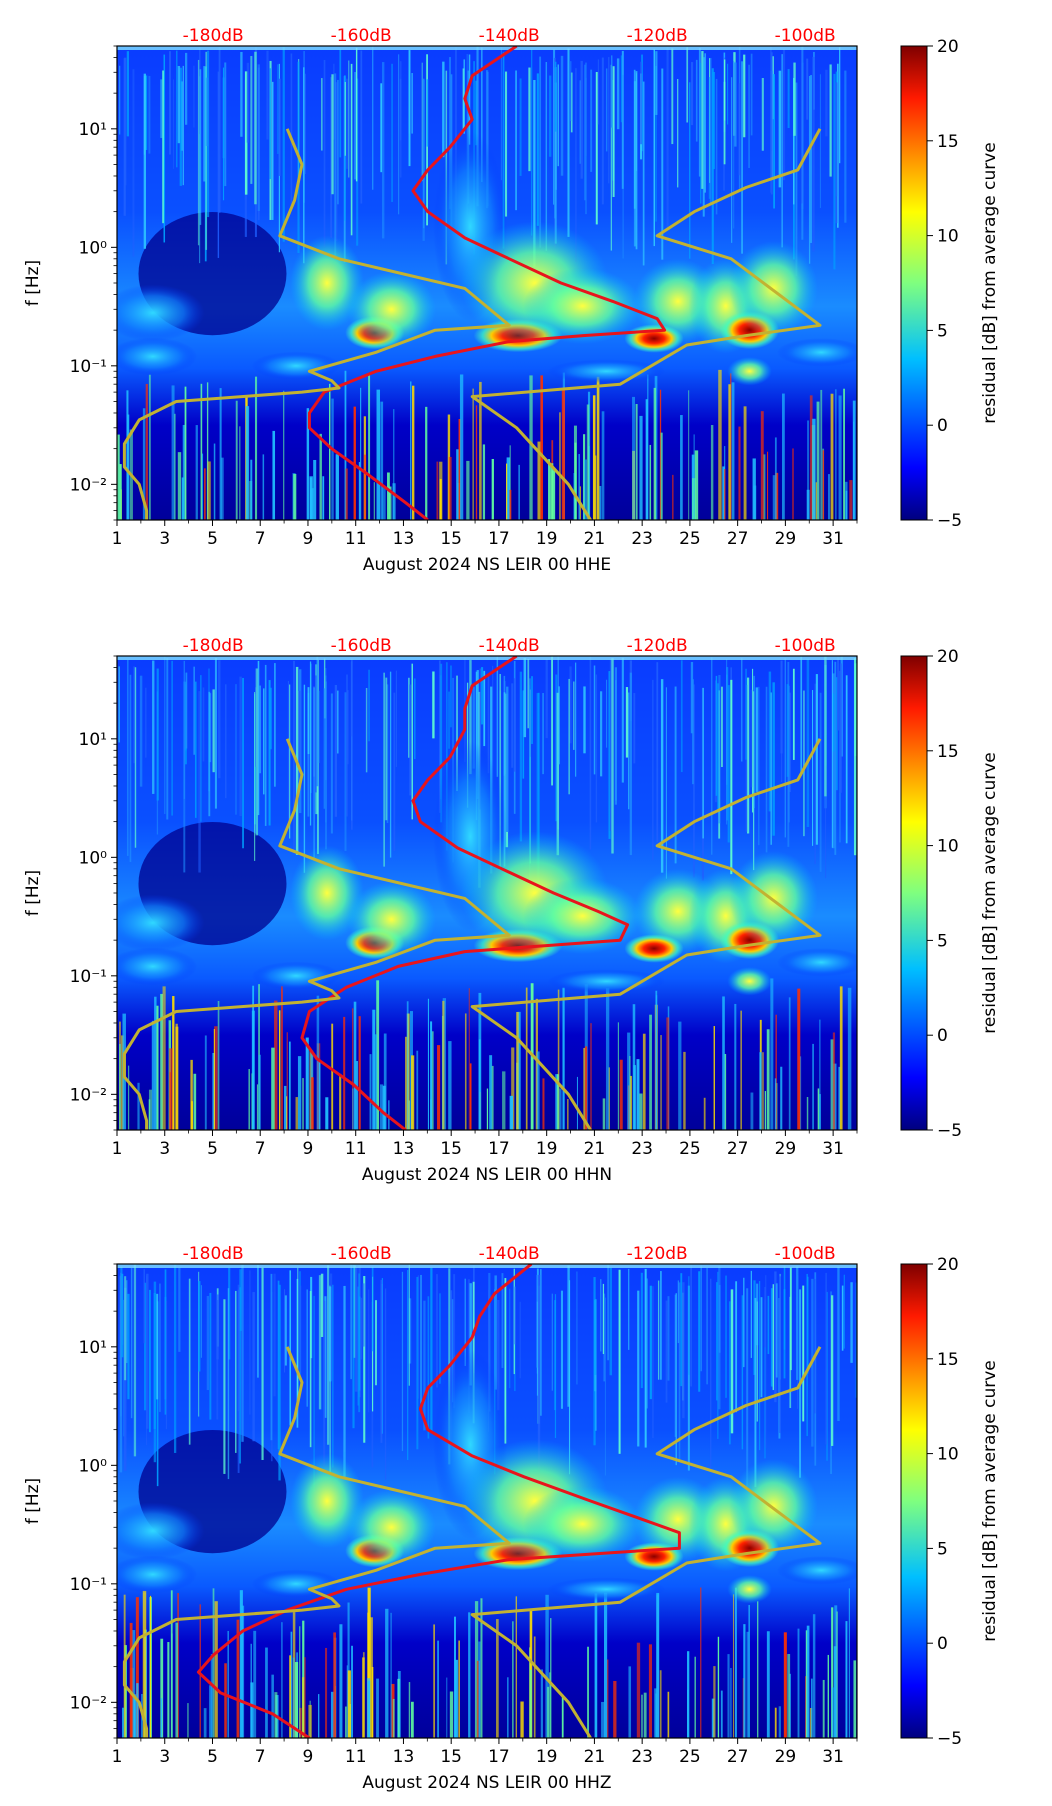  Describe the element at coordinates (942, 1644) in the screenshot. I see `colorbar-tick-label: 0` at that location.